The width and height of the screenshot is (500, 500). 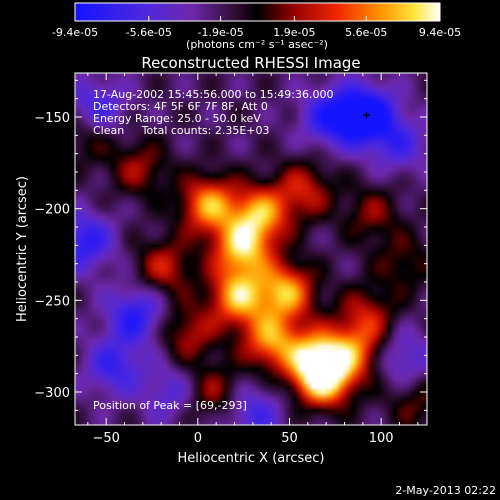 What do you see at coordinates (366, 32) in the screenshot?
I see `colorbar-tick-label: 5.6e-05` at bounding box center [366, 32].